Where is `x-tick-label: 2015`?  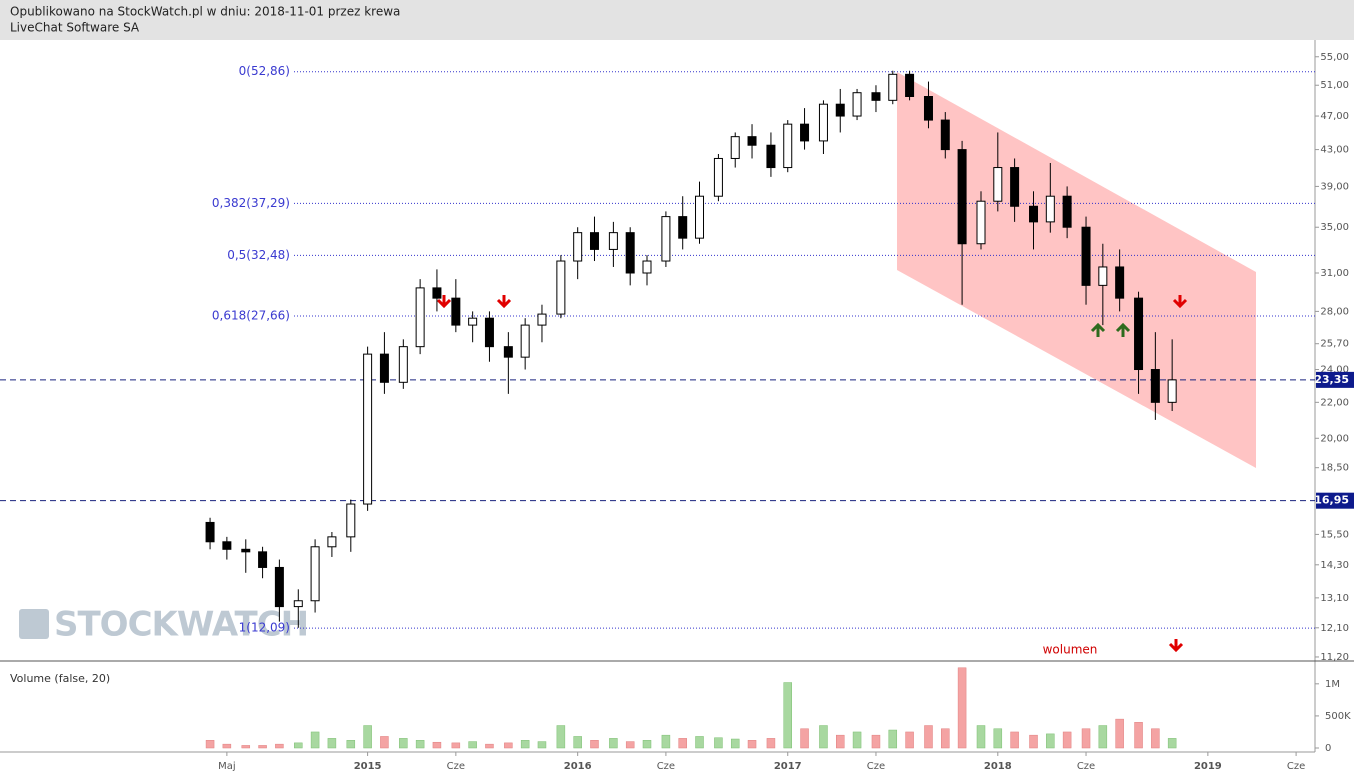
x-tick-label: 2015 is located at coordinates (368, 766).